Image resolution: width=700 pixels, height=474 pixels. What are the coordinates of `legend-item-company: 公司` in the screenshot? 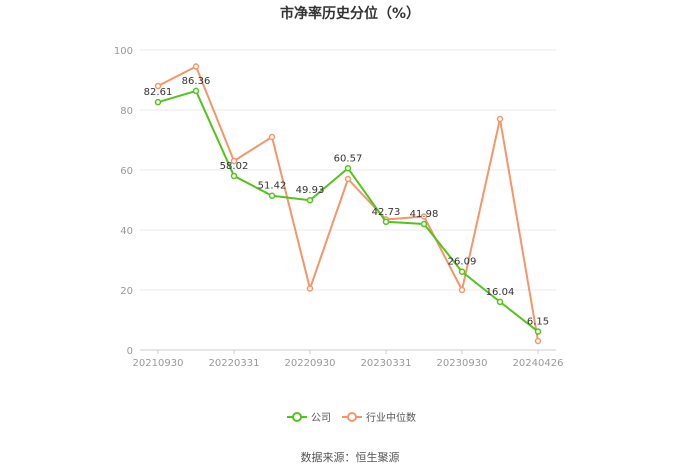 It's located at (309, 418).